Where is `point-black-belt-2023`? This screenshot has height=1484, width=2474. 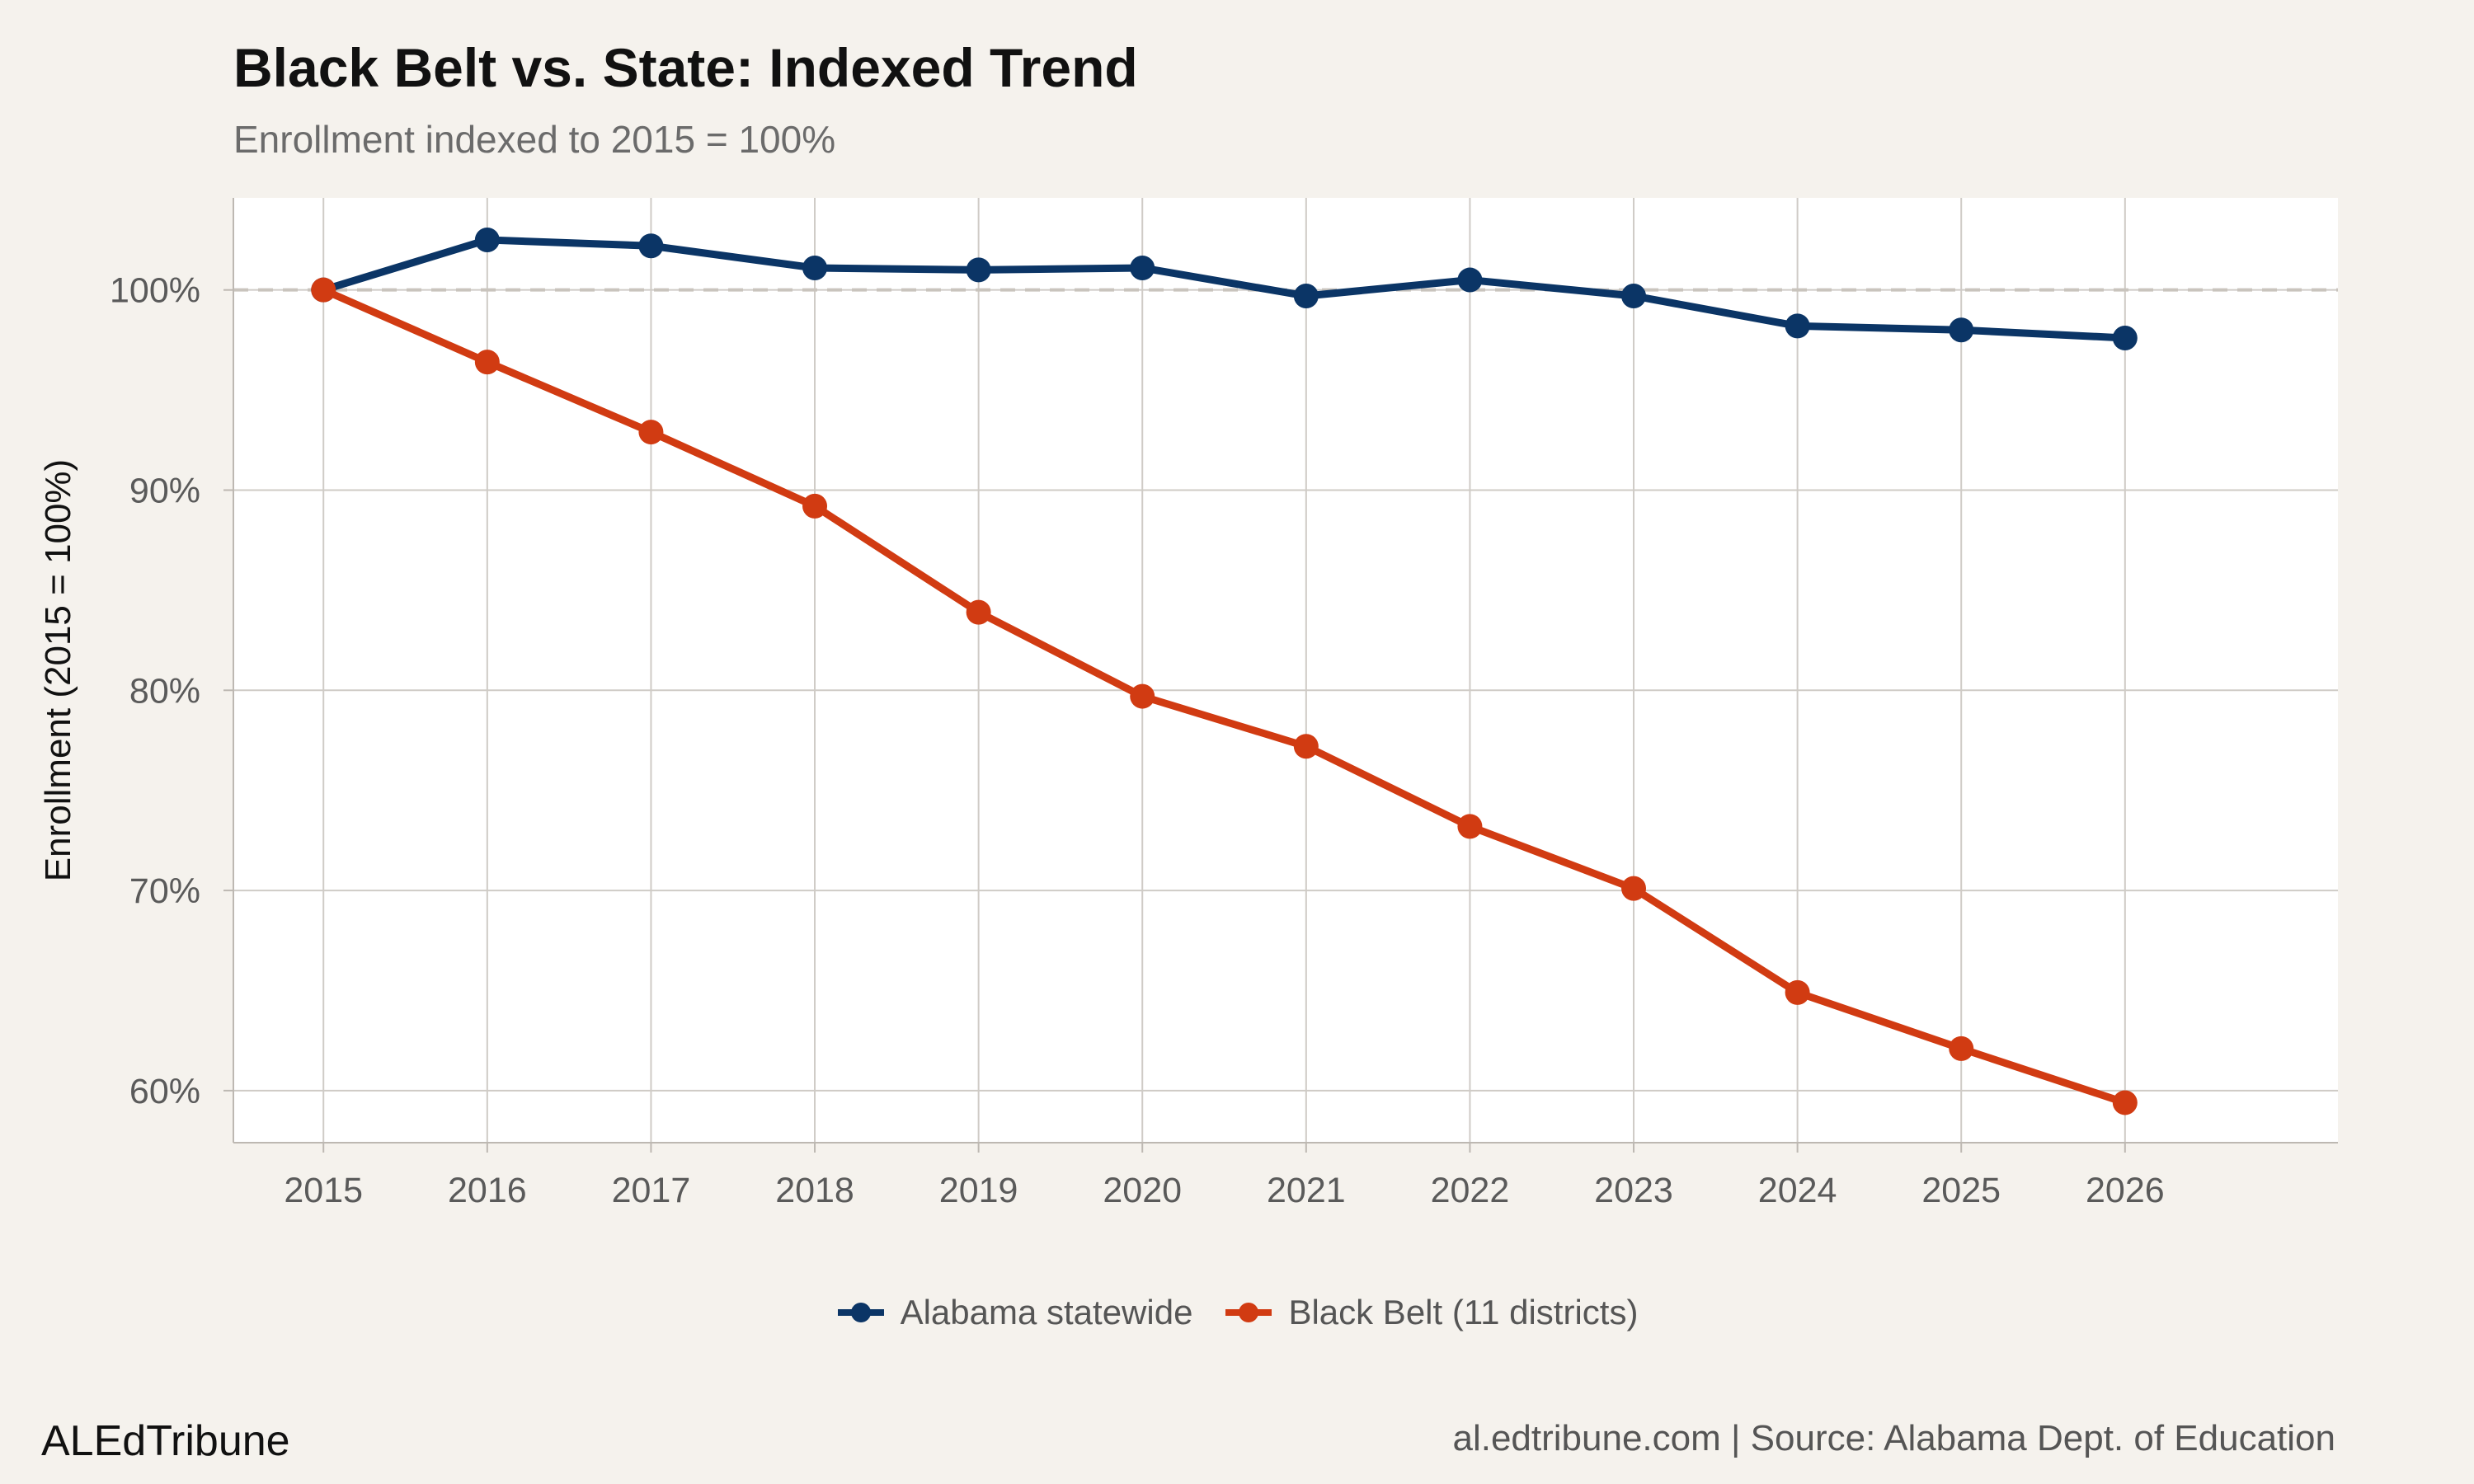 point-black-belt-2023 is located at coordinates (1634, 888).